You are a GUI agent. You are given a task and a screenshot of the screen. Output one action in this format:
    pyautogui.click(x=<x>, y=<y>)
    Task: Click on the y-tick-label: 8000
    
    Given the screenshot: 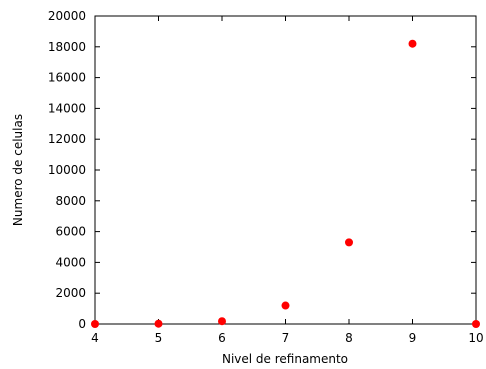 What is the action you would take?
    pyautogui.click(x=70, y=201)
    